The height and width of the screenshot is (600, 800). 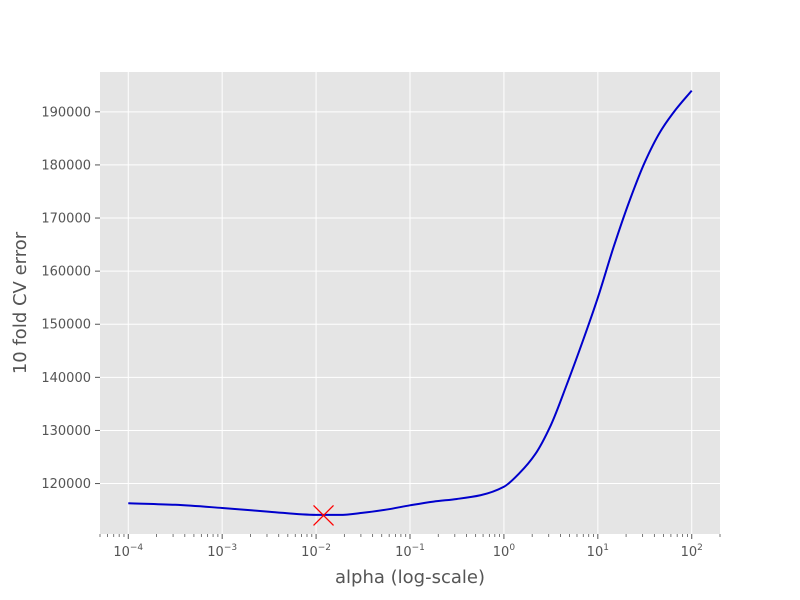 What do you see at coordinates (66, 112) in the screenshot?
I see `y-tick-label: 190000` at bounding box center [66, 112].